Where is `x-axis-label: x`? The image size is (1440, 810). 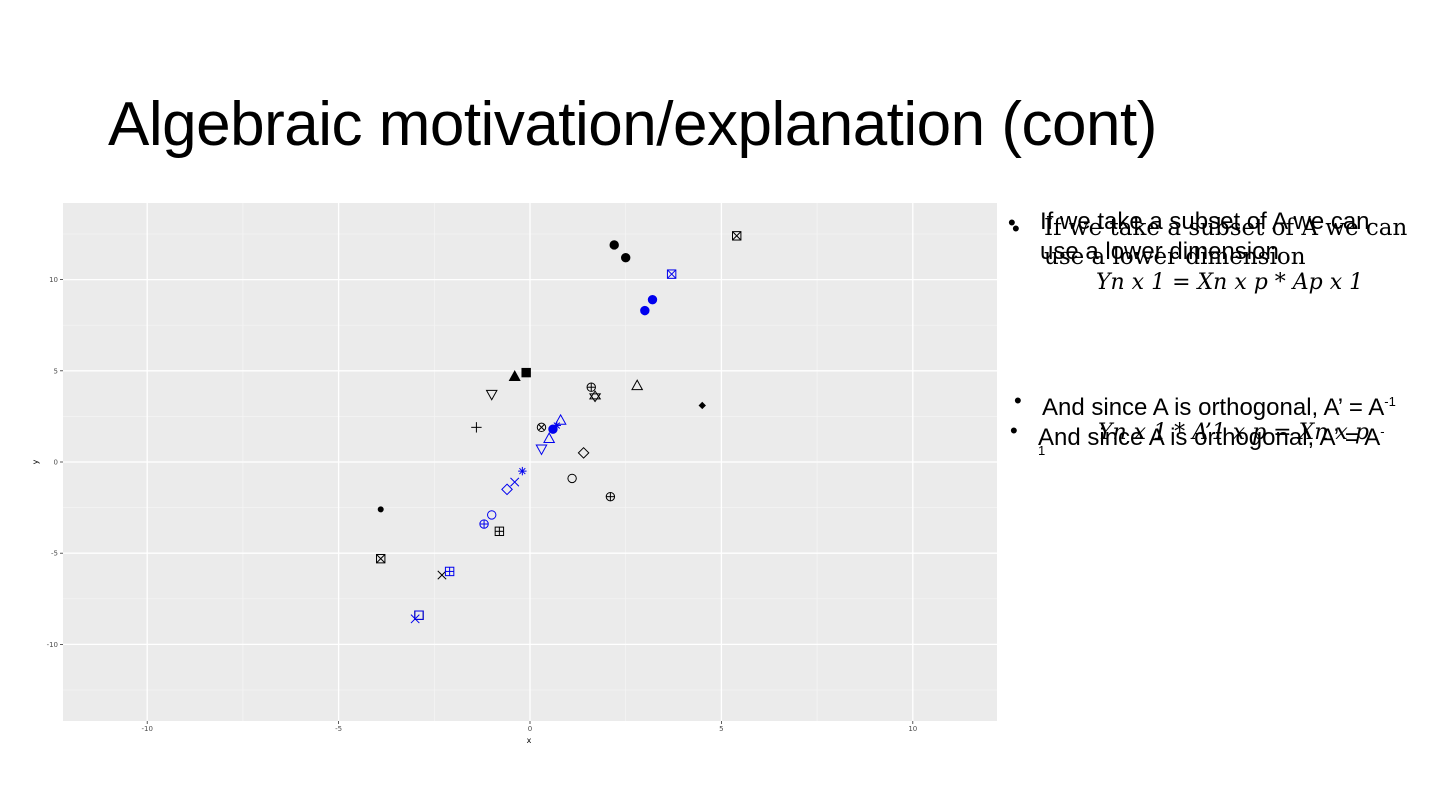
x-axis-label: x is located at coordinates (529, 740).